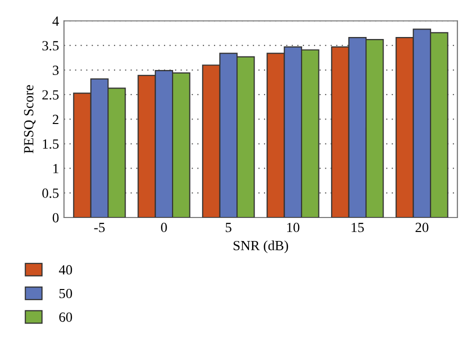 This screenshot has height=348, width=474. Describe the element at coordinates (50, 95) in the screenshot. I see `y-tick-label: 2.5` at that location.